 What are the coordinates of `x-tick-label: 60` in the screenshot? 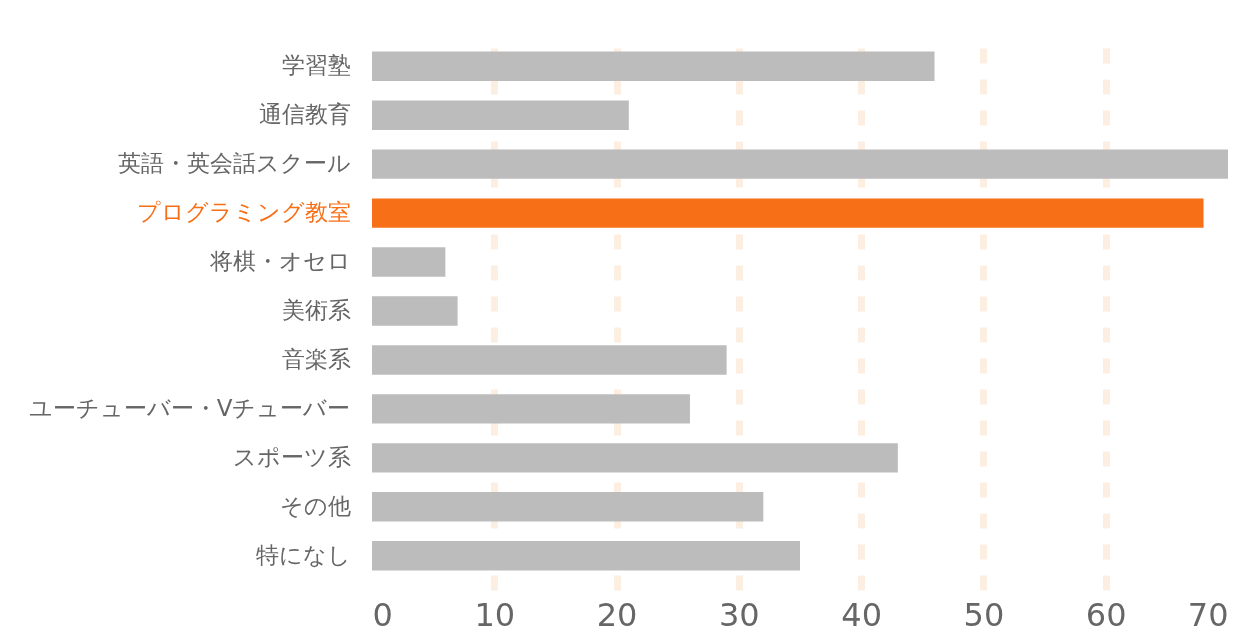 It's located at (1106, 614).